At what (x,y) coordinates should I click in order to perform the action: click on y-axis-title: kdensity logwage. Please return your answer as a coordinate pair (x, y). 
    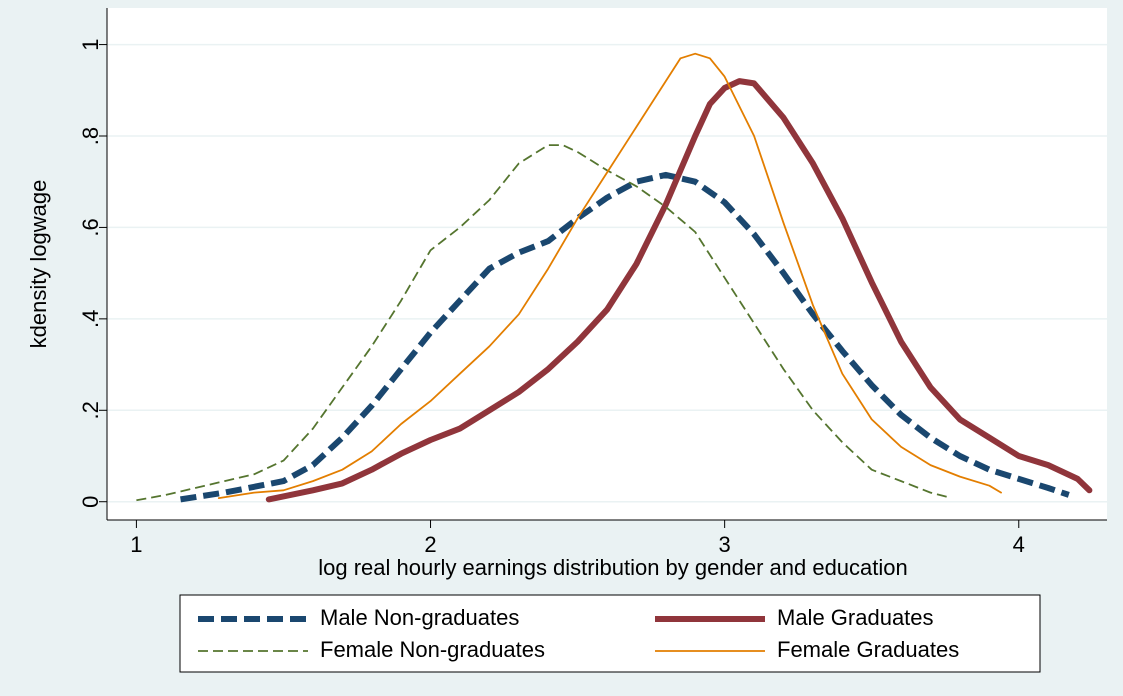
    Looking at the image, I should click on (38, 264).